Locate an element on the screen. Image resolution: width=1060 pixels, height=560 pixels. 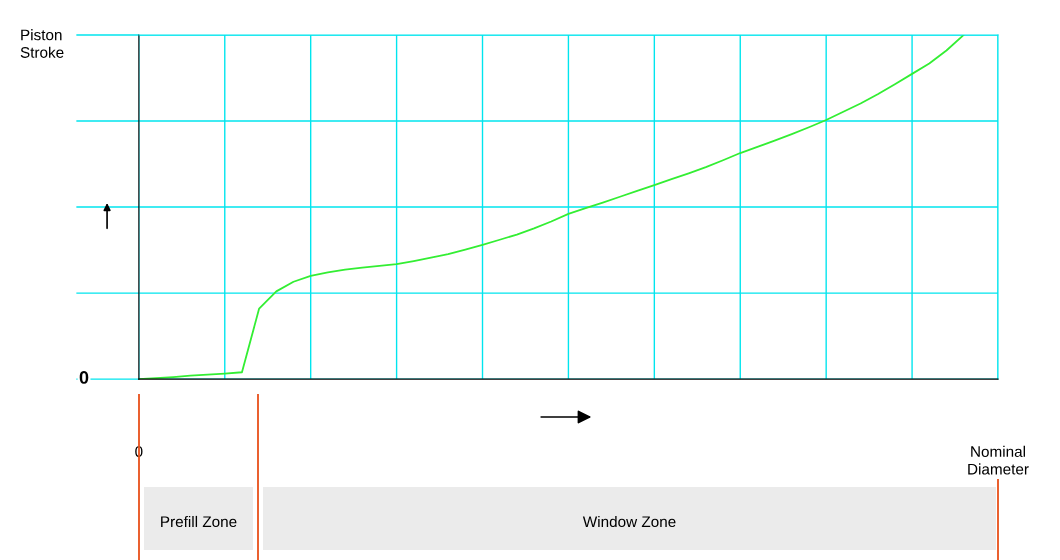
text: Window Zone is located at coordinates (629, 521).